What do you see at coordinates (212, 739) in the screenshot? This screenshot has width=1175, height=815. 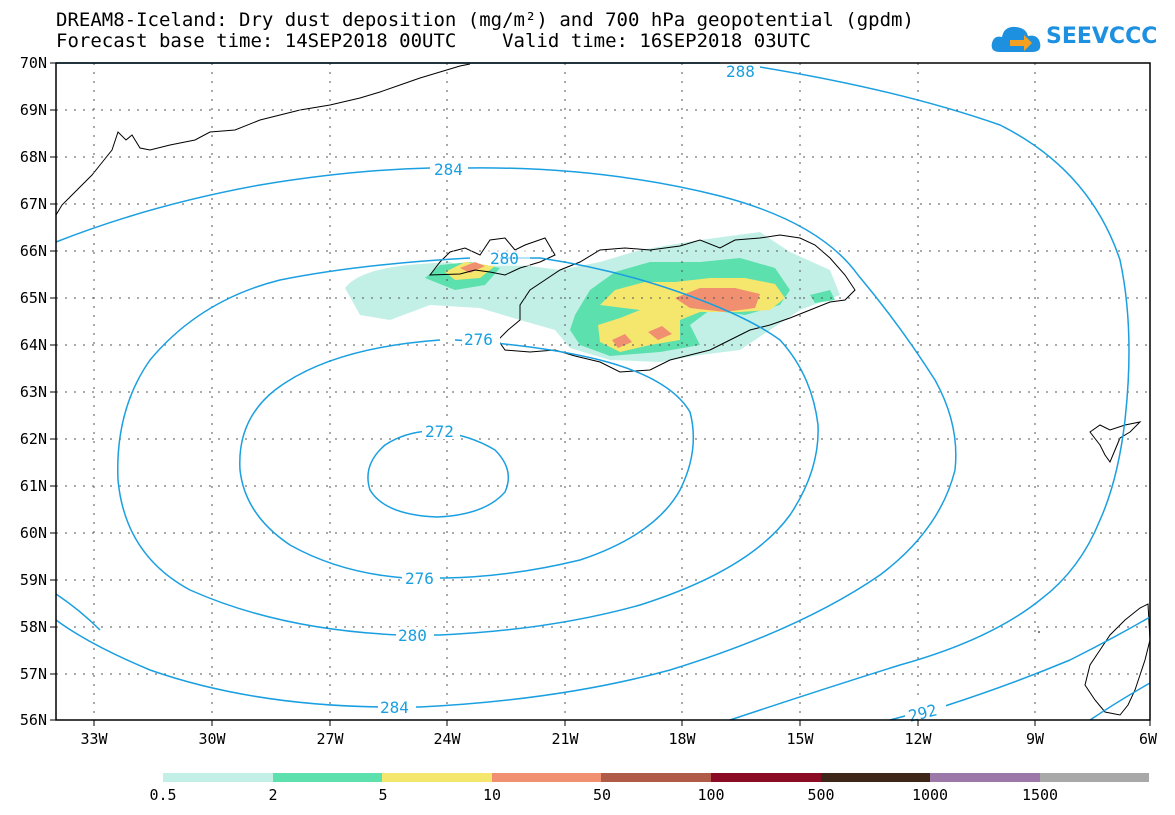 I see `lon-label: 30W` at bounding box center [212, 739].